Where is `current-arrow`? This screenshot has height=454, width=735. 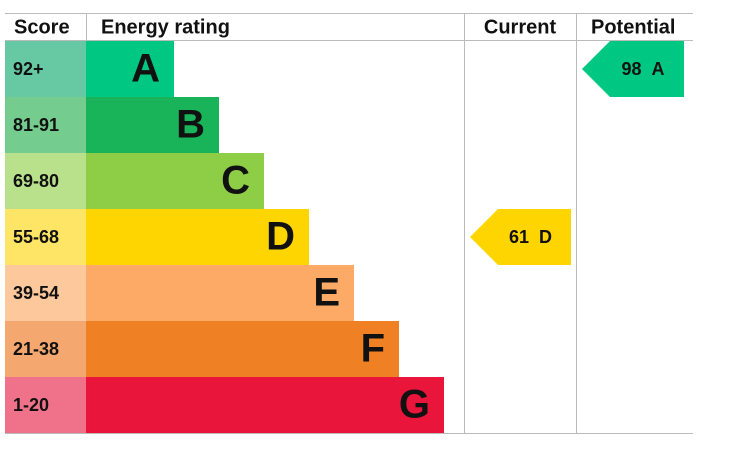 current-arrow is located at coordinates (520, 237).